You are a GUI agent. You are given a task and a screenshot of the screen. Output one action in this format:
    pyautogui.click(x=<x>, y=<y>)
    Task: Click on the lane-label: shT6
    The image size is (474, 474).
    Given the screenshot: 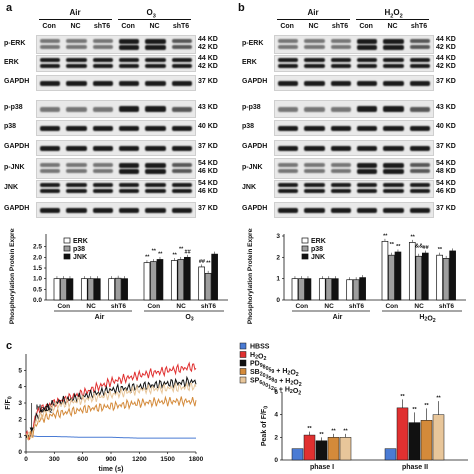 What is the action you would take?
    pyautogui.click(x=102, y=26)
    